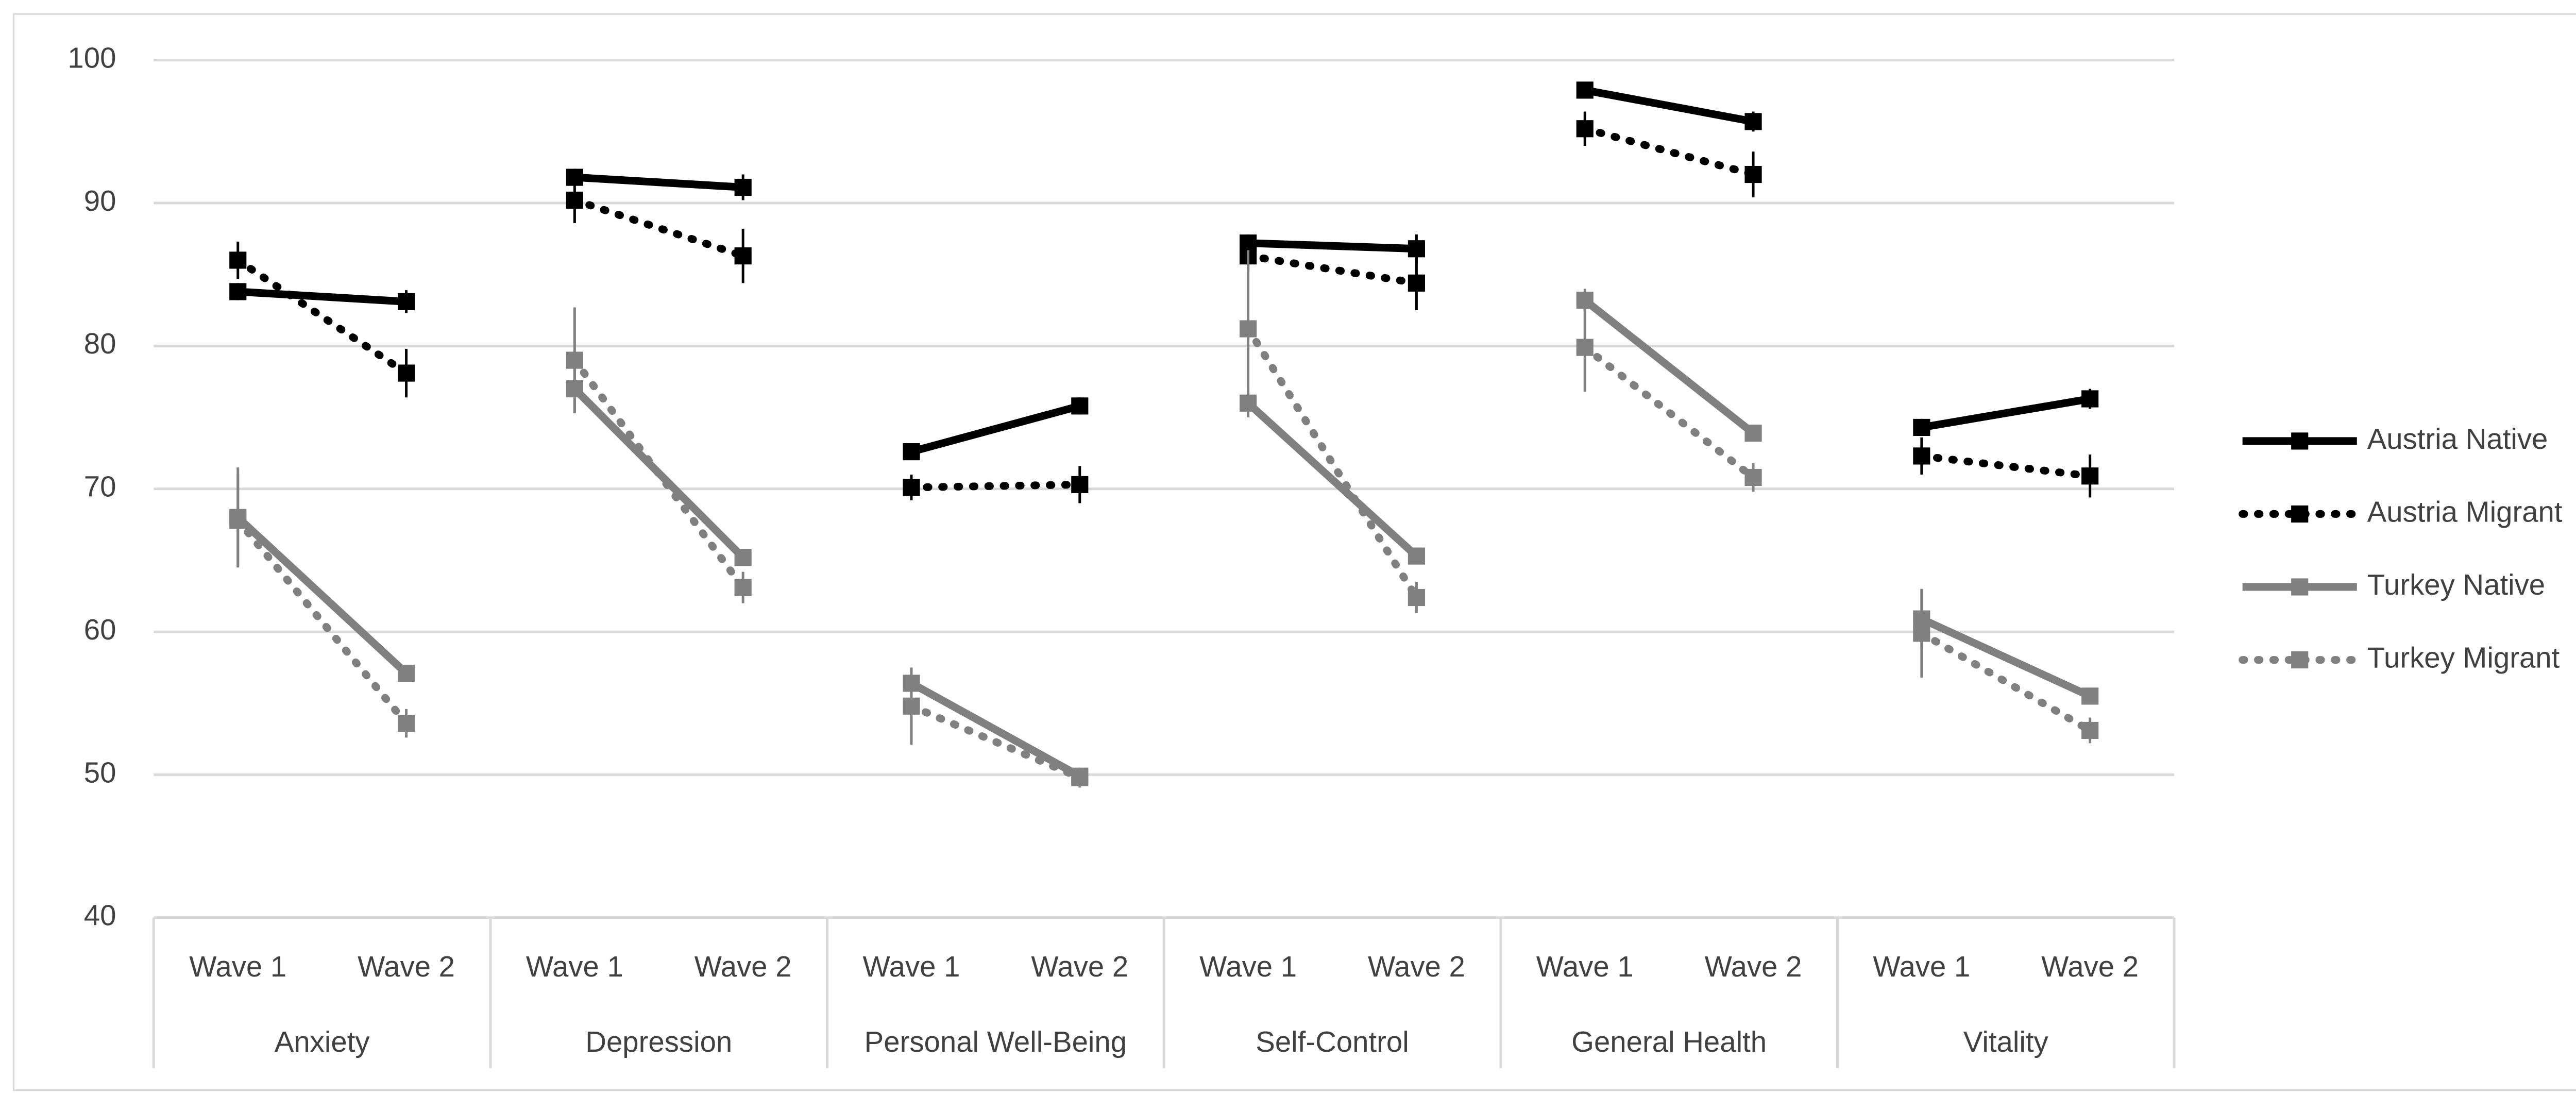 Image resolution: width=2576 pixels, height=1111 pixels. Describe the element at coordinates (322, 1041) in the screenshot. I see `group-label: Anxiety` at that location.